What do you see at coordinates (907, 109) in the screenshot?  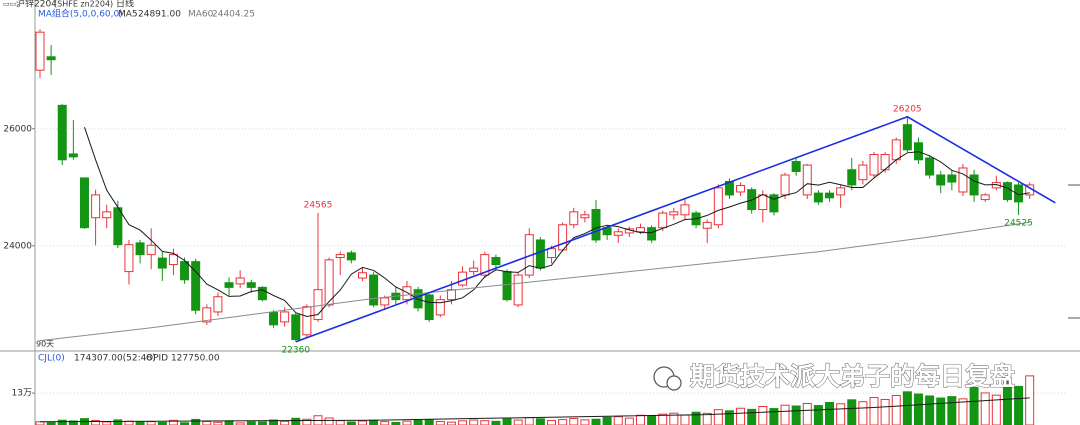 I see `price-annotation: 26205` at bounding box center [907, 109].